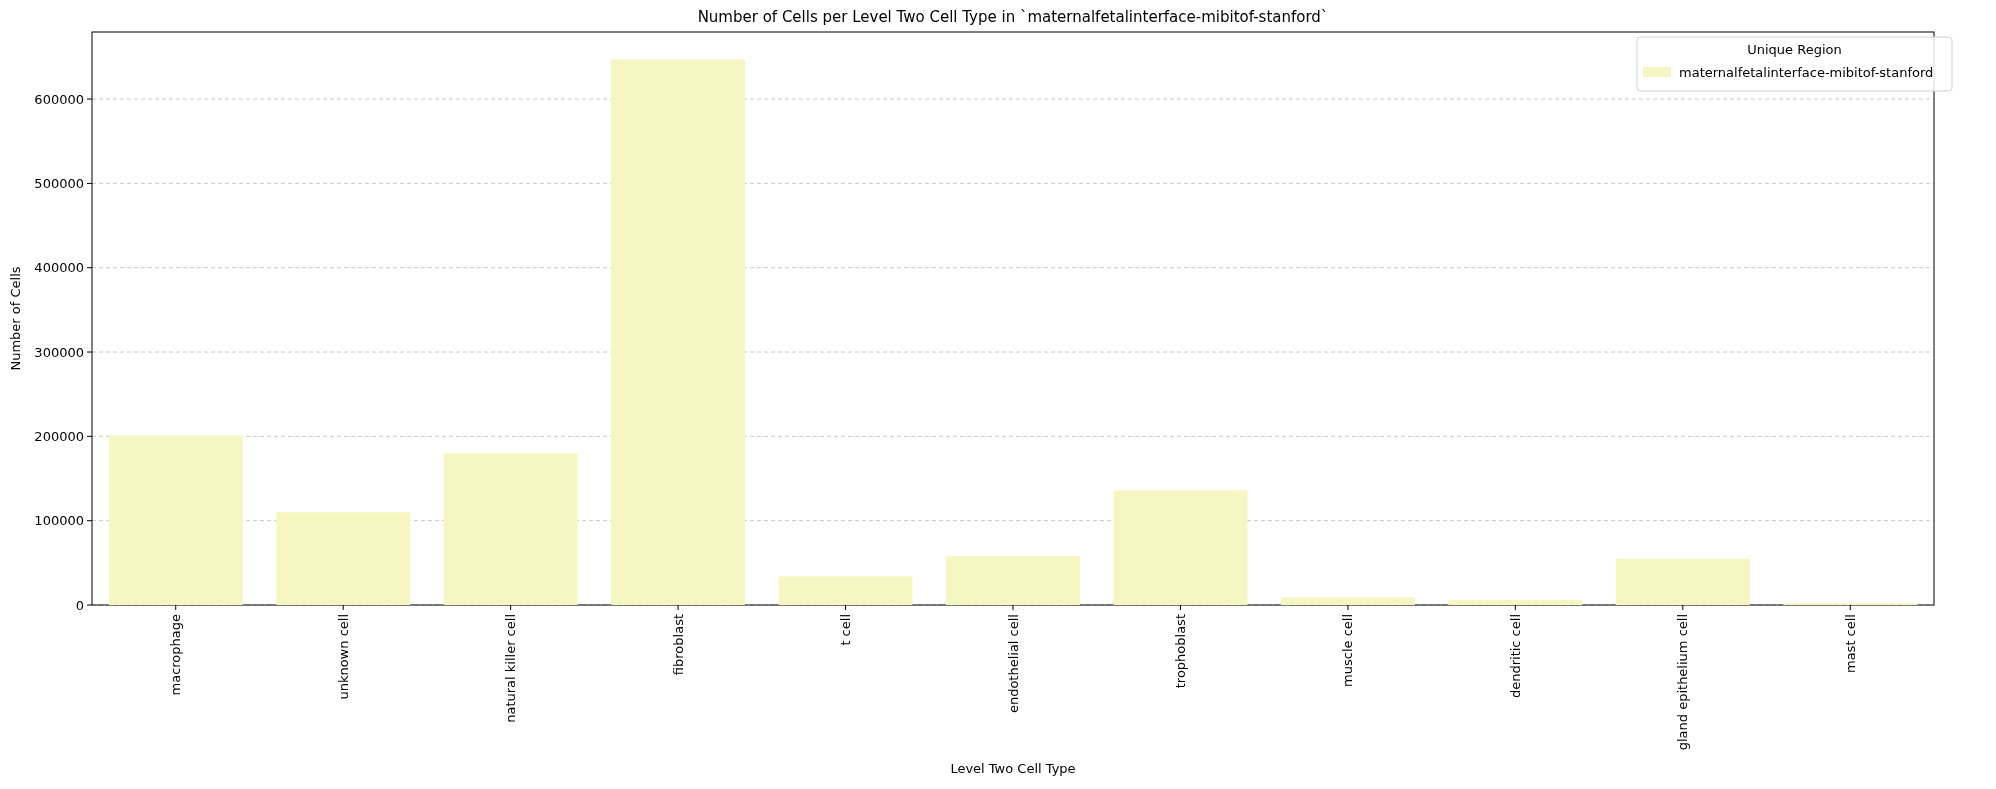 The image size is (1996, 789). I want to click on x-tick-label: mast cell, so click(1850, 644).